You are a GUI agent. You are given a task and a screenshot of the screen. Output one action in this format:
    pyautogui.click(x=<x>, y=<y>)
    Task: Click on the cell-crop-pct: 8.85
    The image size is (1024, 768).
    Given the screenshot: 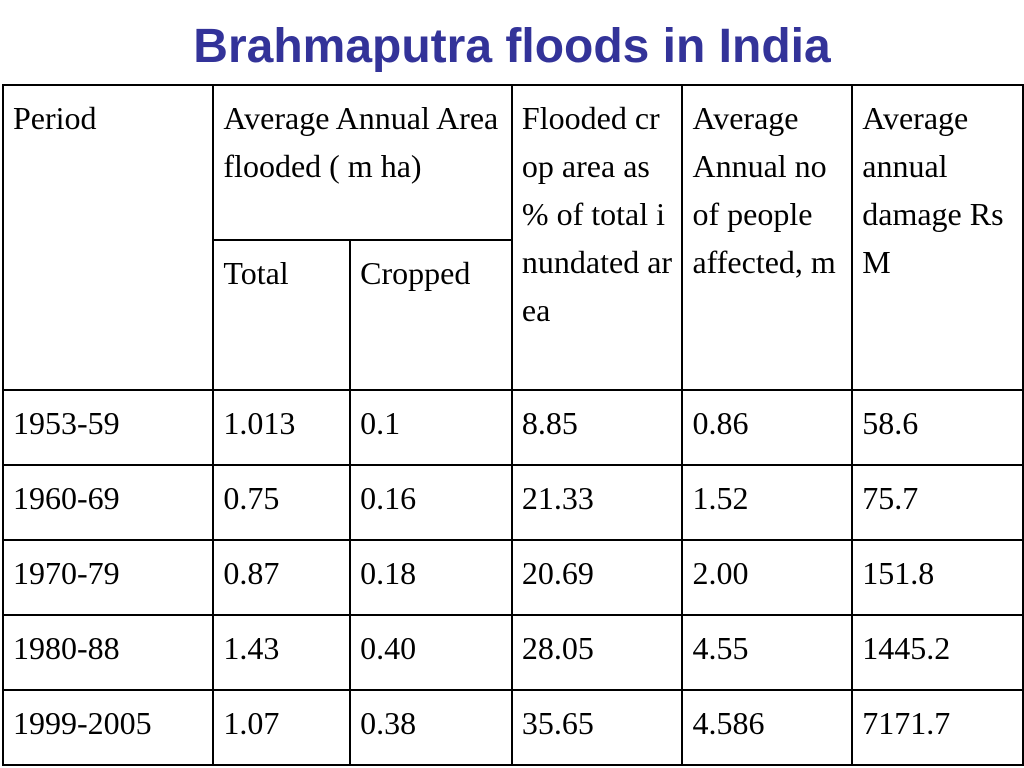 What is the action you would take?
    pyautogui.click(x=597, y=427)
    